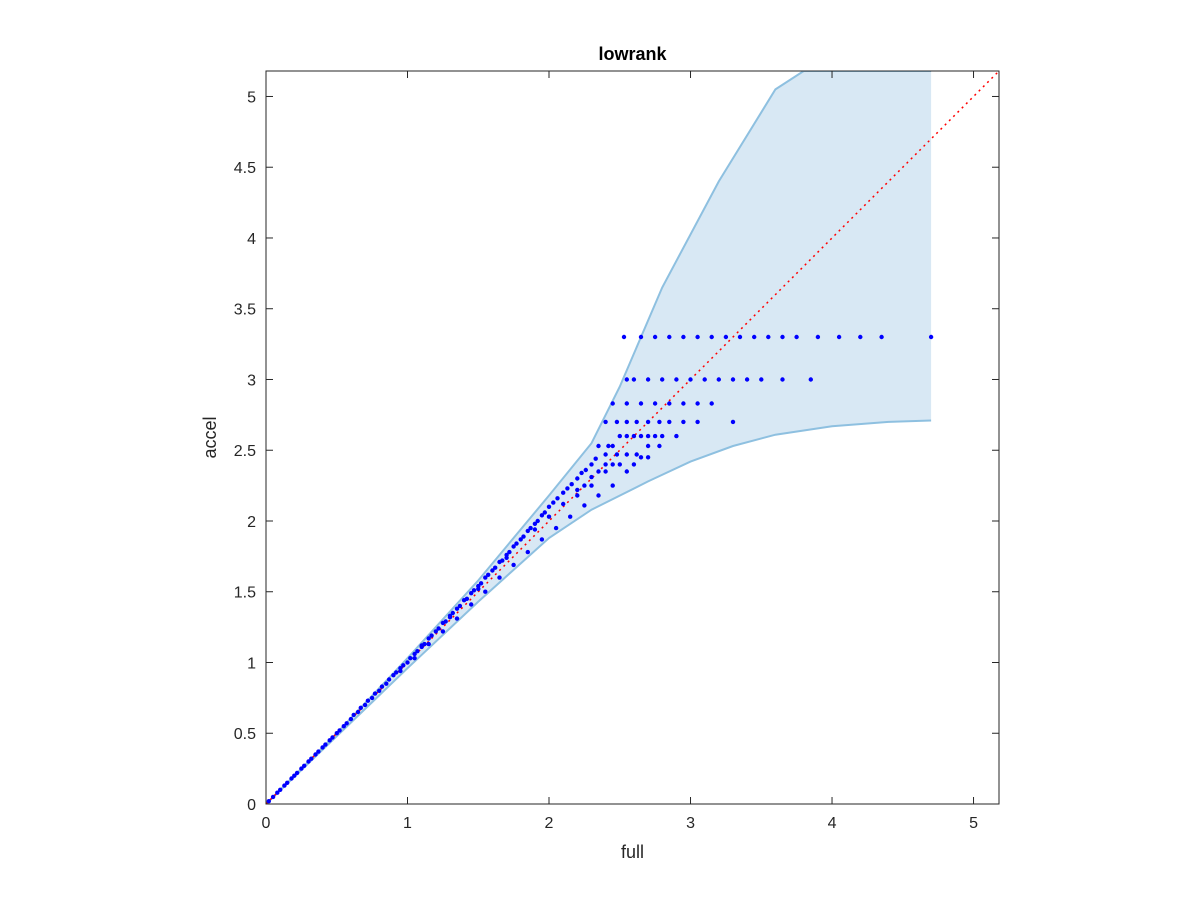 The image size is (1200, 900). What do you see at coordinates (832, 823) in the screenshot?
I see `x-tick-label: 4` at bounding box center [832, 823].